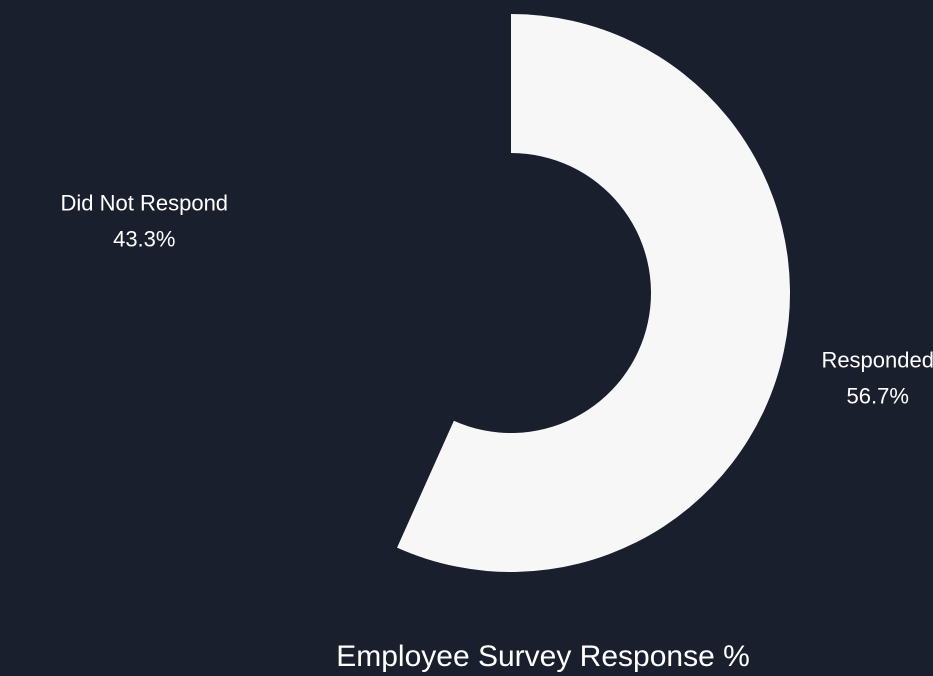 The width and height of the screenshot is (933, 676). What do you see at coordinates (878, 395) in the screenshot?
I see `slice-value: 56.7%` at bounding box center [878, 395].